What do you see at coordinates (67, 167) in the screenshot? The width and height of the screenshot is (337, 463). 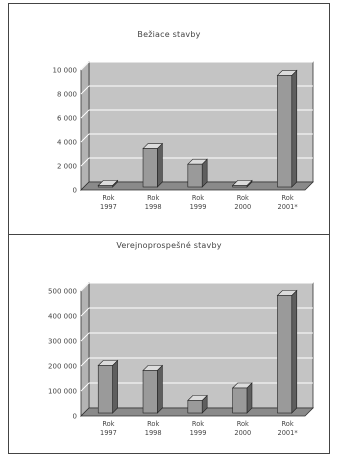 I see `y-tick-label-1-1: 2 000` at bounding box center [67, 167].